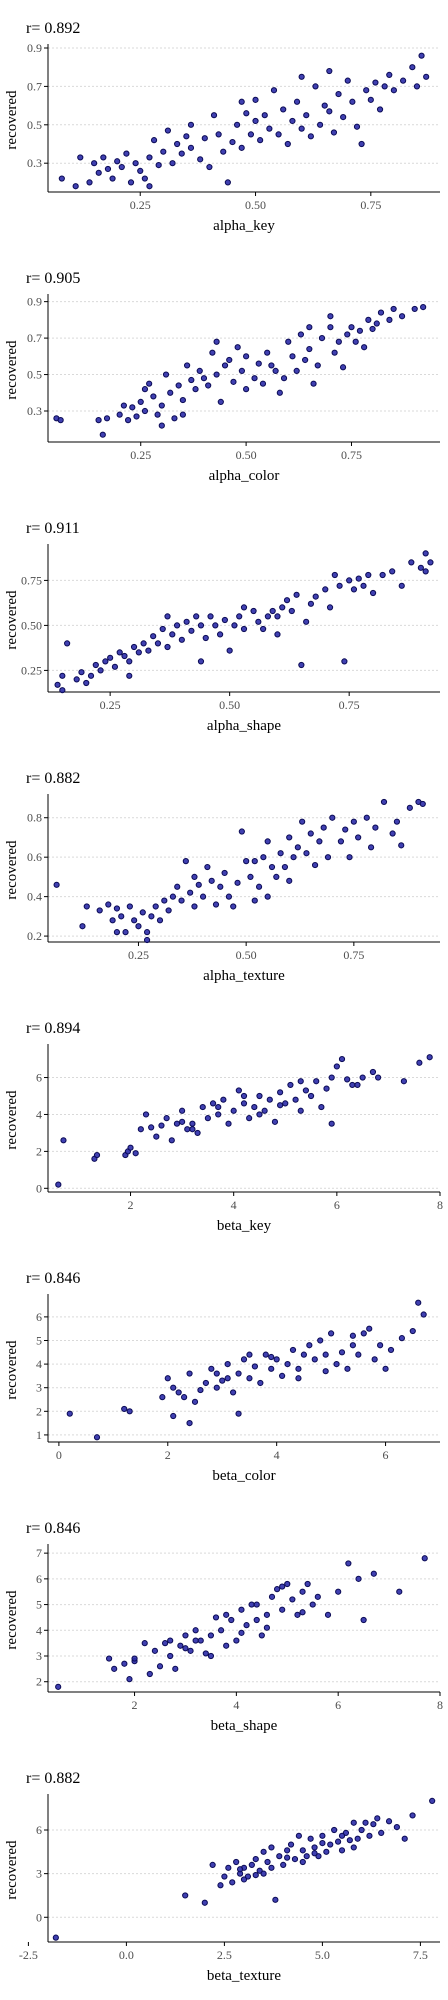  Describe the element at coordinates (322, 1955) in the screenshot. I see `x-tick-label: 5.0` at that location.